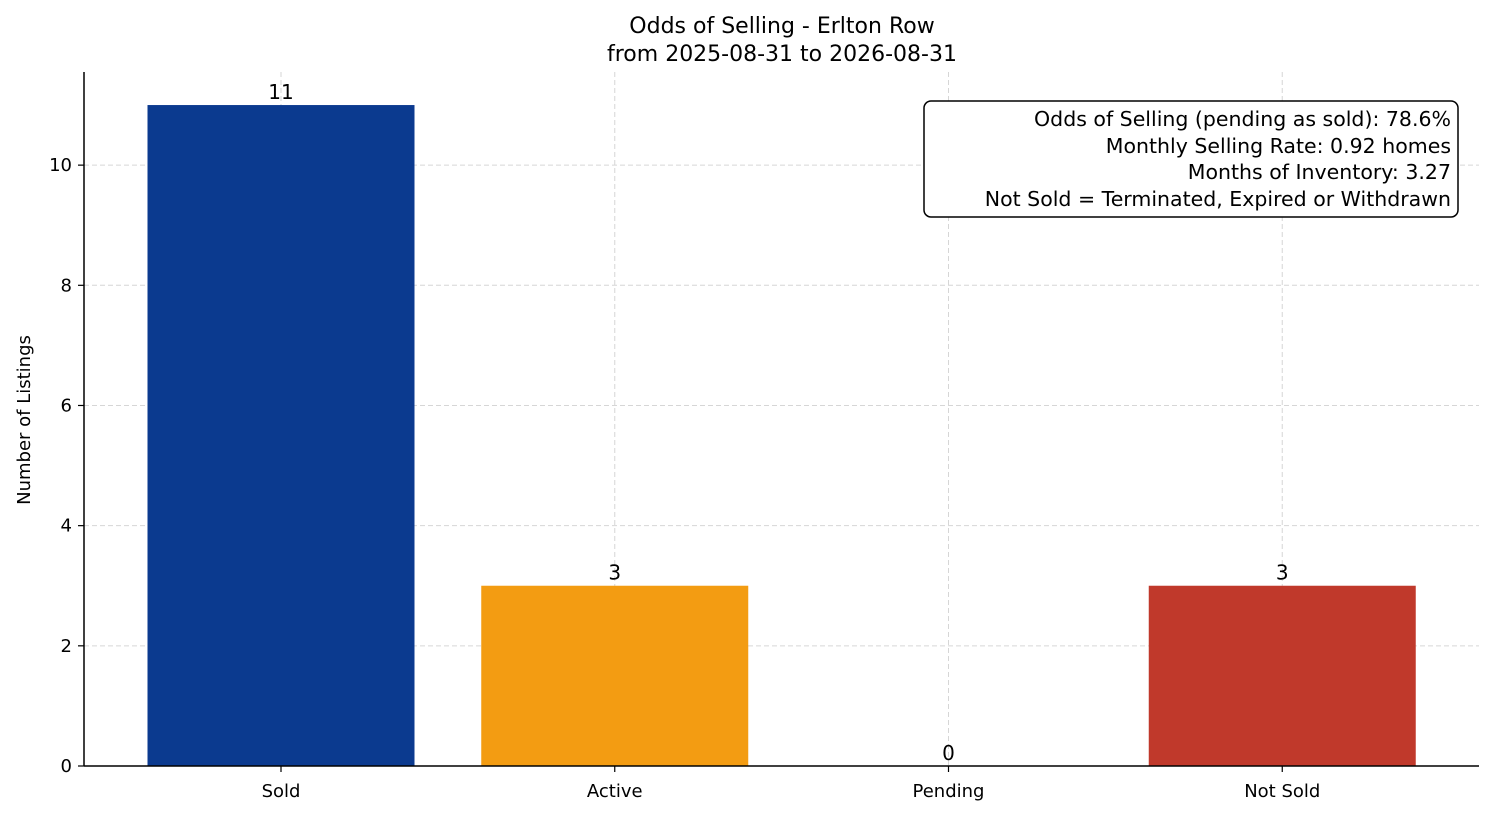 This screenshot has width=1494, height=816. Describe the element at coordinates (791, 784) in the screenshot. I see `x-axis-ticks: Sold Active Pending Not Sold` at that location.